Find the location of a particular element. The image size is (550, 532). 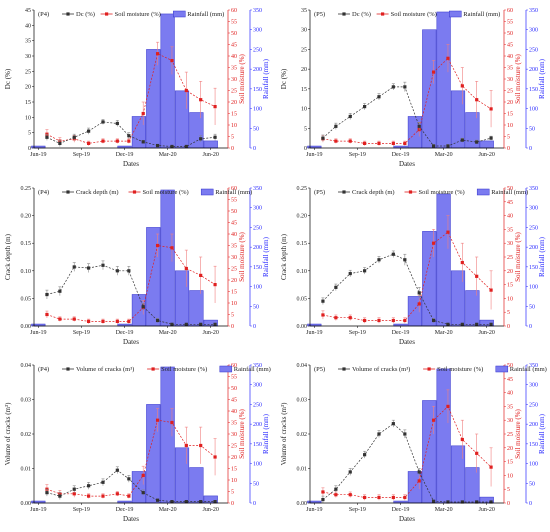

soil-tick-label: 30 is located at coordinates (510, 421).